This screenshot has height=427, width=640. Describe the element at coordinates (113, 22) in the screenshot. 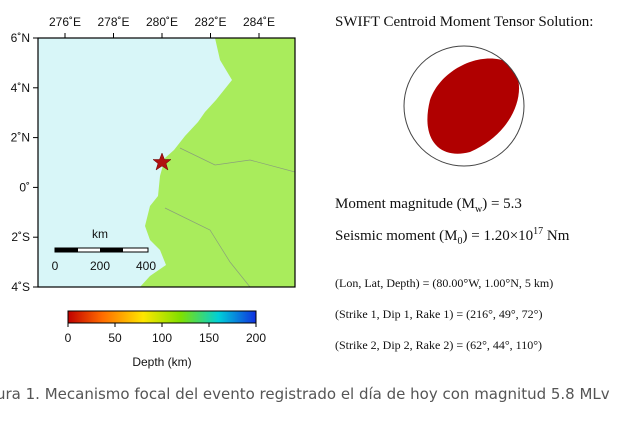

I see `lon-label: 278˚E` at that location.